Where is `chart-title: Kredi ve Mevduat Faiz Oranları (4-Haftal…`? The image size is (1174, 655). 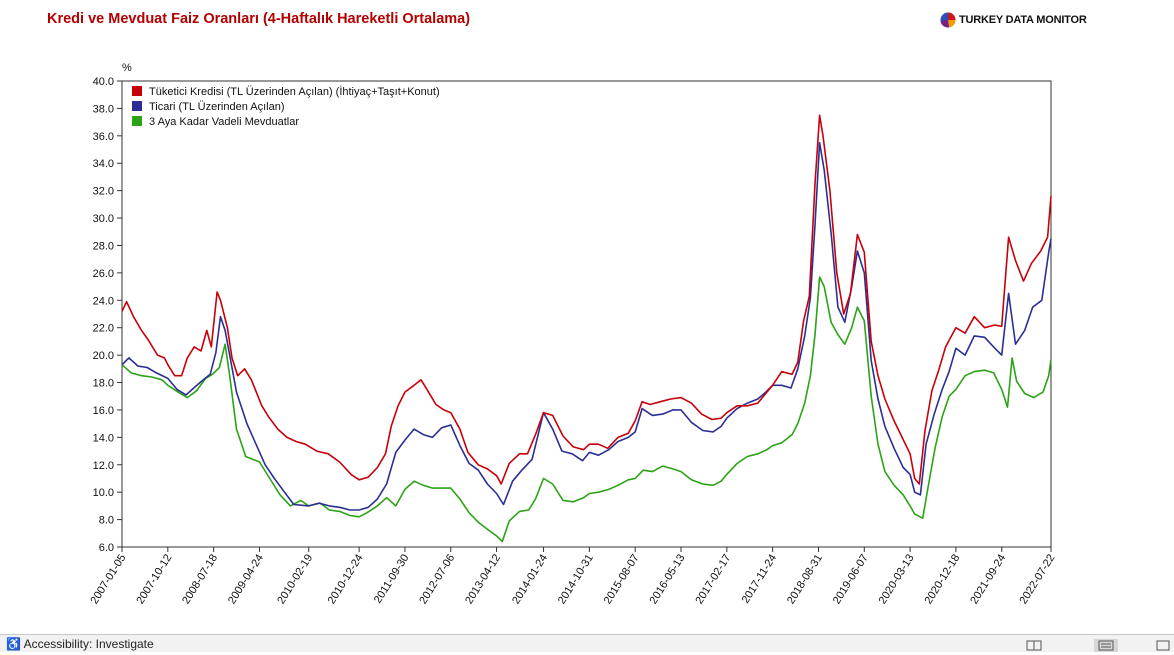 chart-title: Kredi ve Mevduat Faiz Oranları (4-Haftal… is located at coordinates (259, 19).